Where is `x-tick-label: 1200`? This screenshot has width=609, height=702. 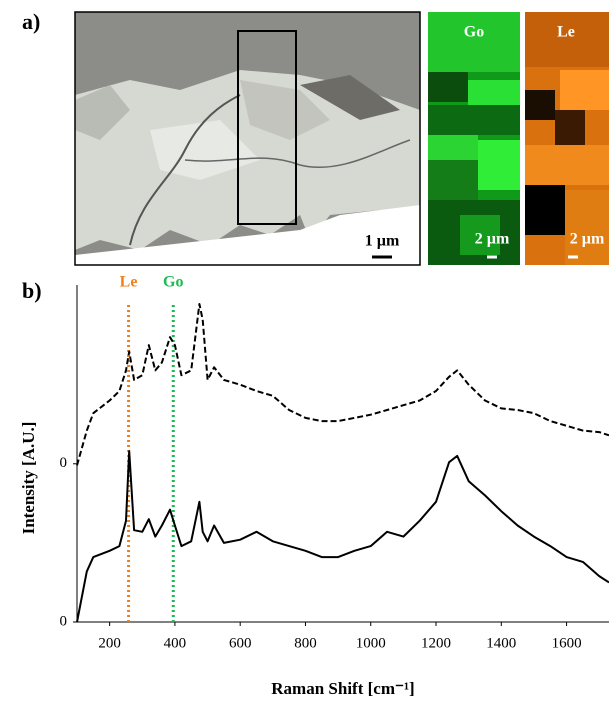
x-tick-label: 1200 is located at coordinates (436, 643).